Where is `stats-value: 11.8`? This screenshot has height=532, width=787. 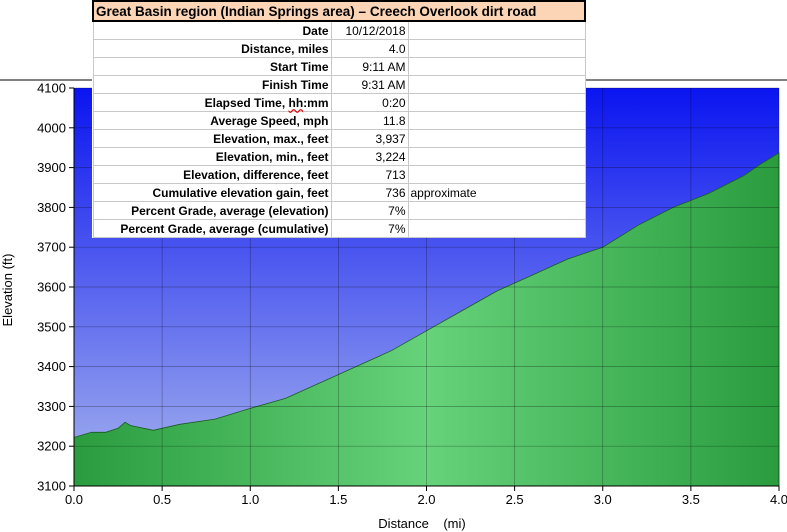 stats-value: 11.8 is located at coordinates (370, 120).